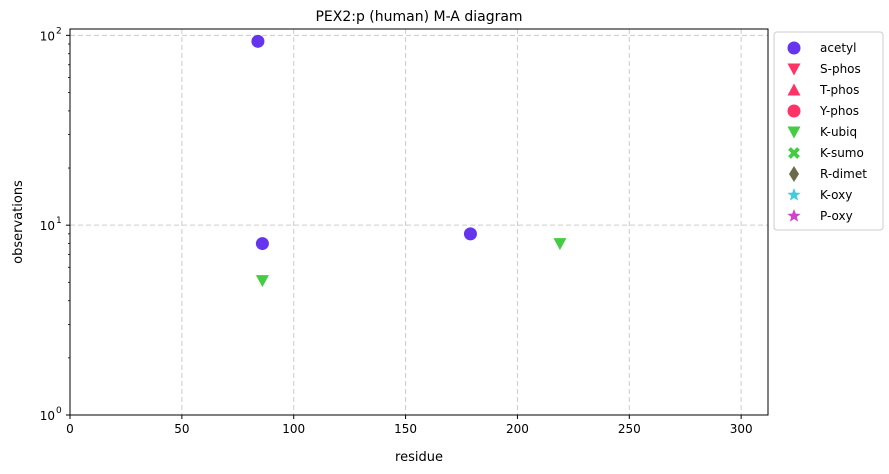 Image resolution: width=889 pixels, height=474 pixels. What do you see at coordinates (794, 153) in the screenshot?
I see `legend-marker-K-sumo` at bounding box center [794, 153].